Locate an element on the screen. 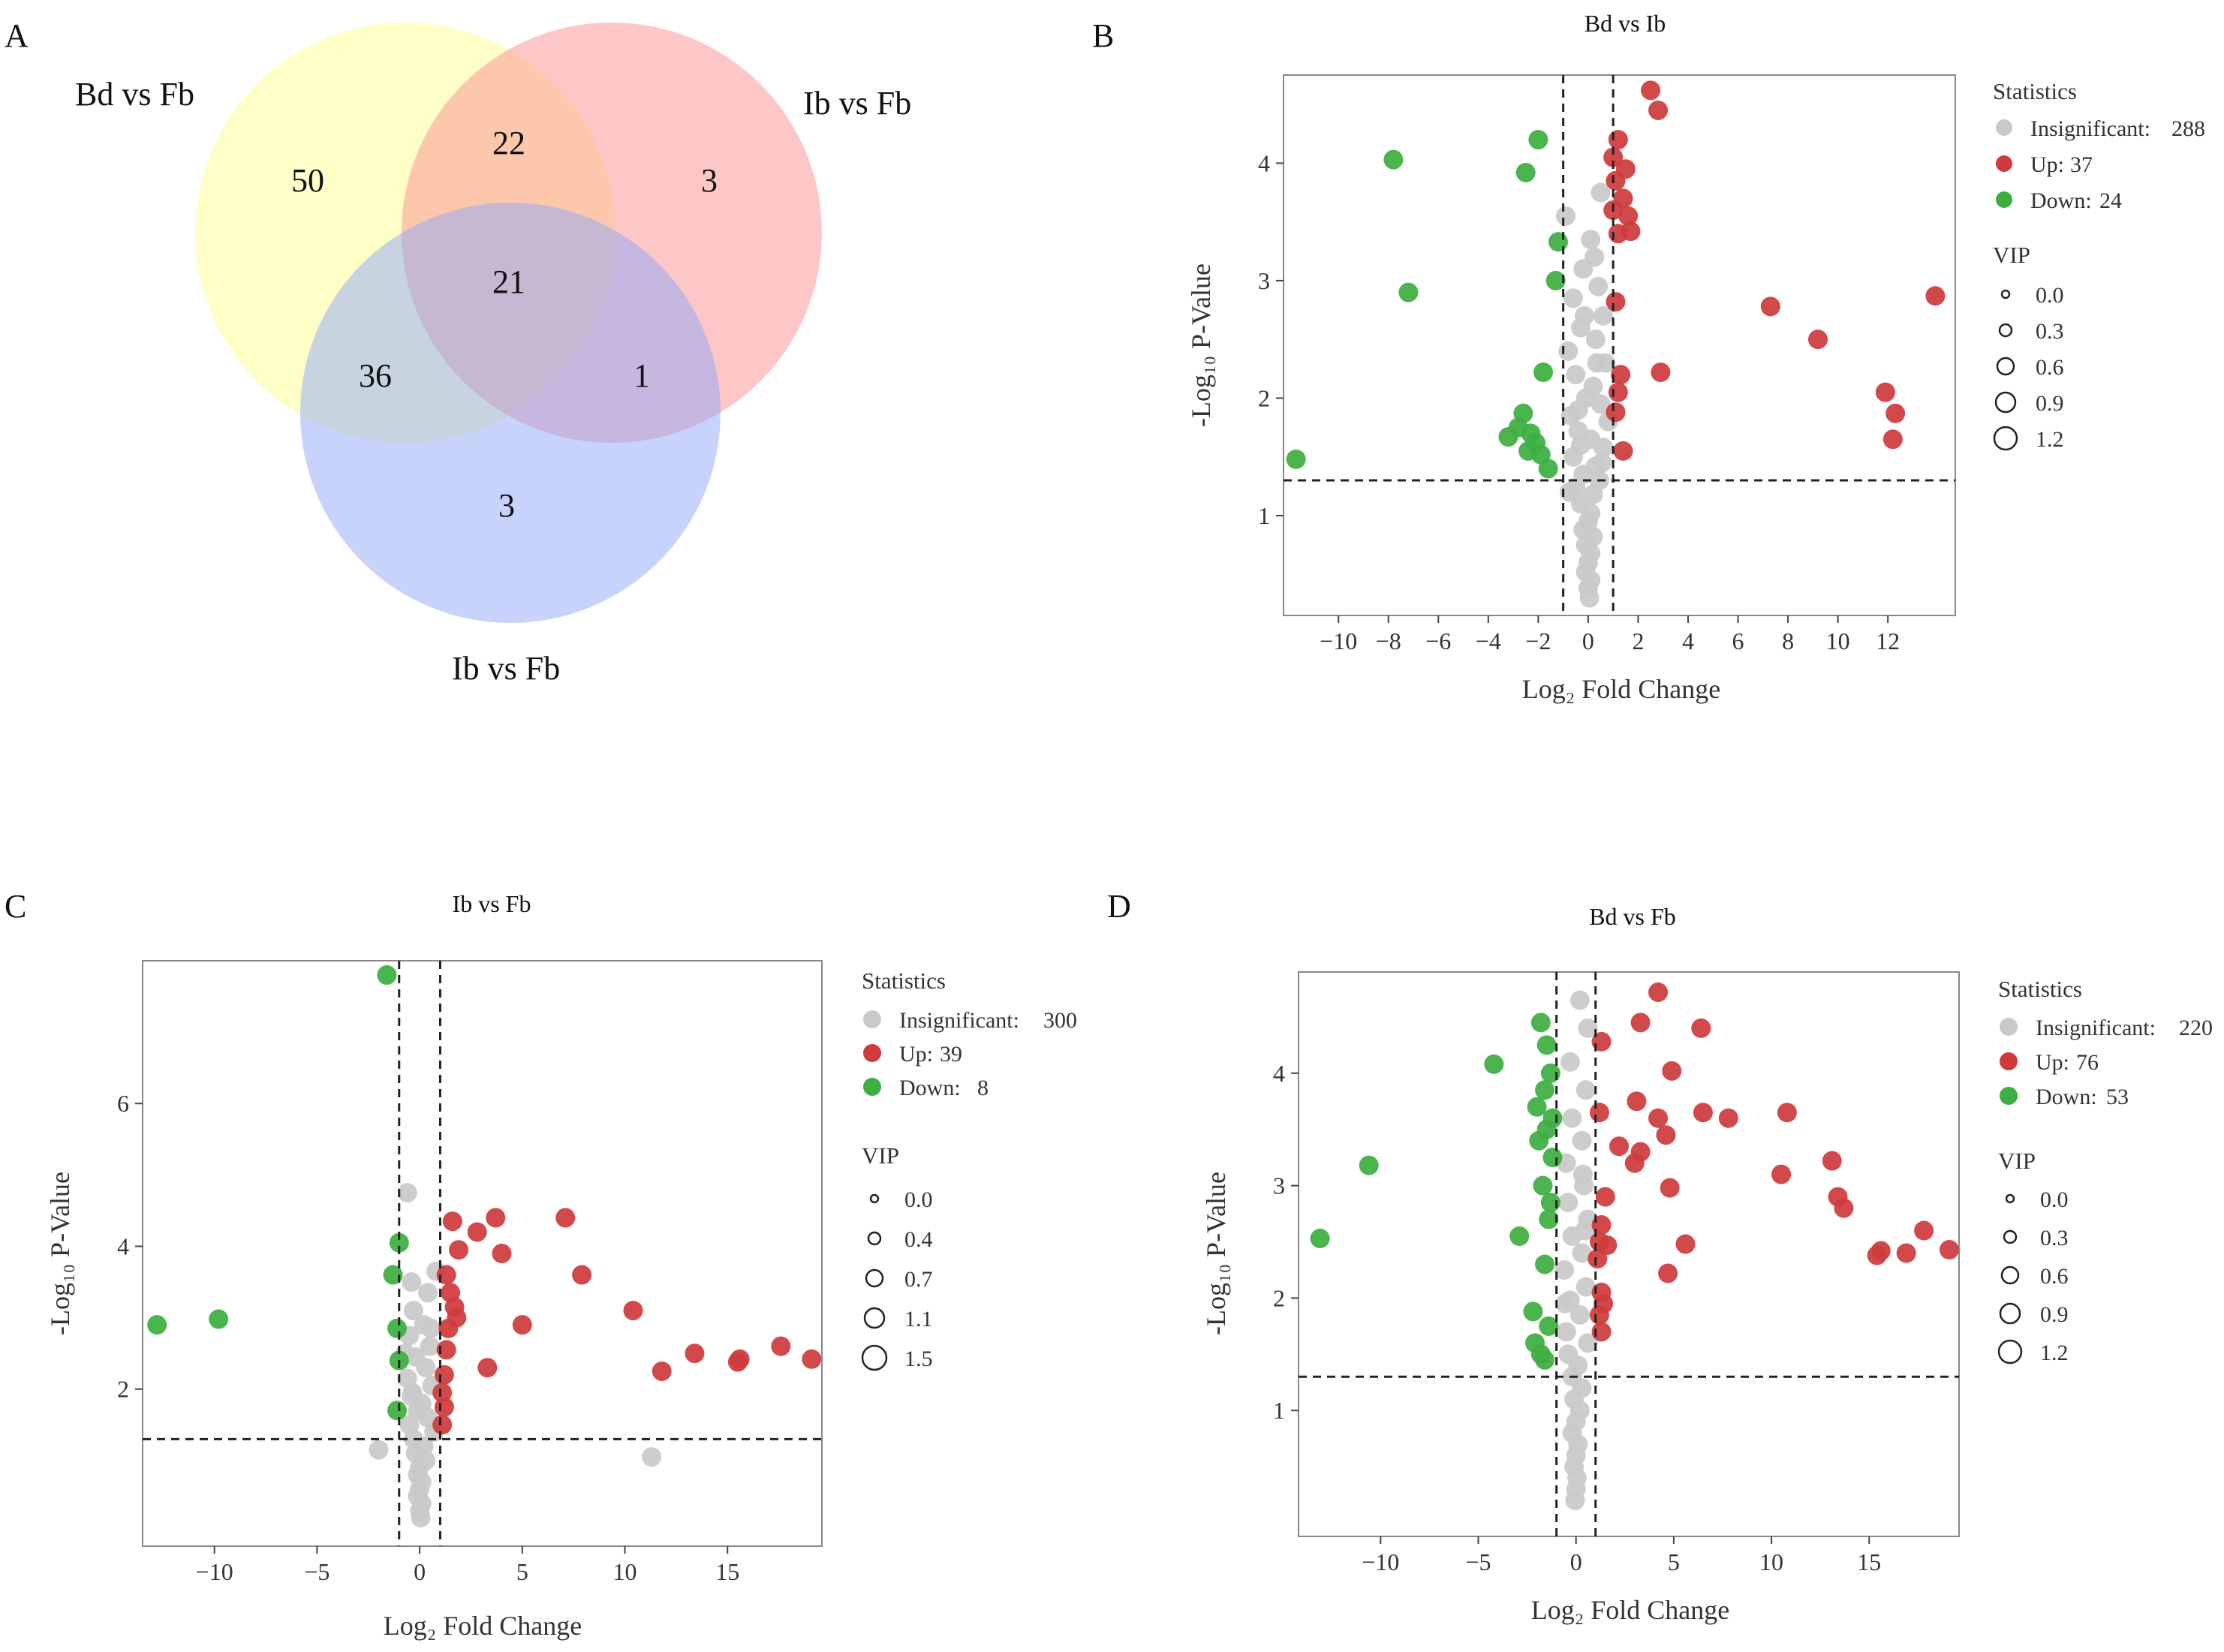 The width and height of the screenshot is (2224, 1652). legend-swatch-insignificant-b is located at coordinates (2004, 127).